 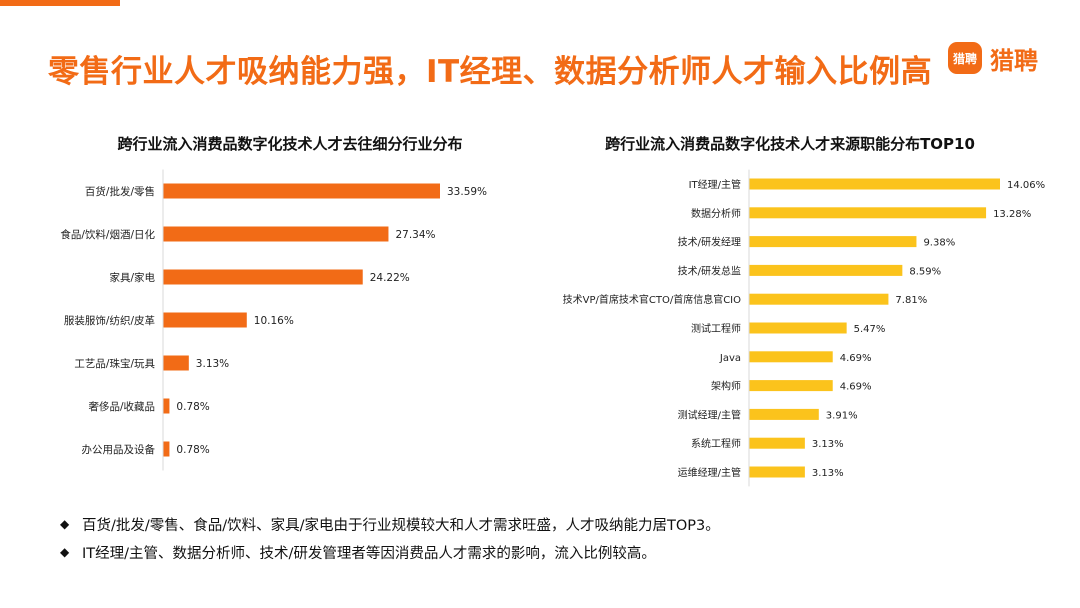 What do you see at coordinates (1012, 214) in the screenshot?
I see `value-label: 13.28%` at bounding box center [1012, 214].